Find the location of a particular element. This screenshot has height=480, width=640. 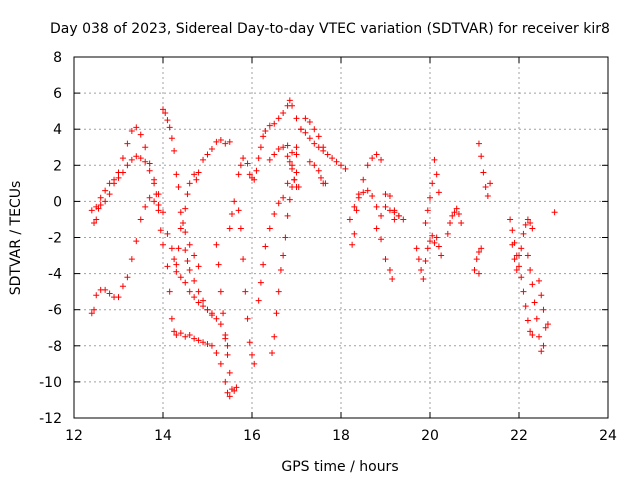

series-track-t is located at coordinates (454, 221).